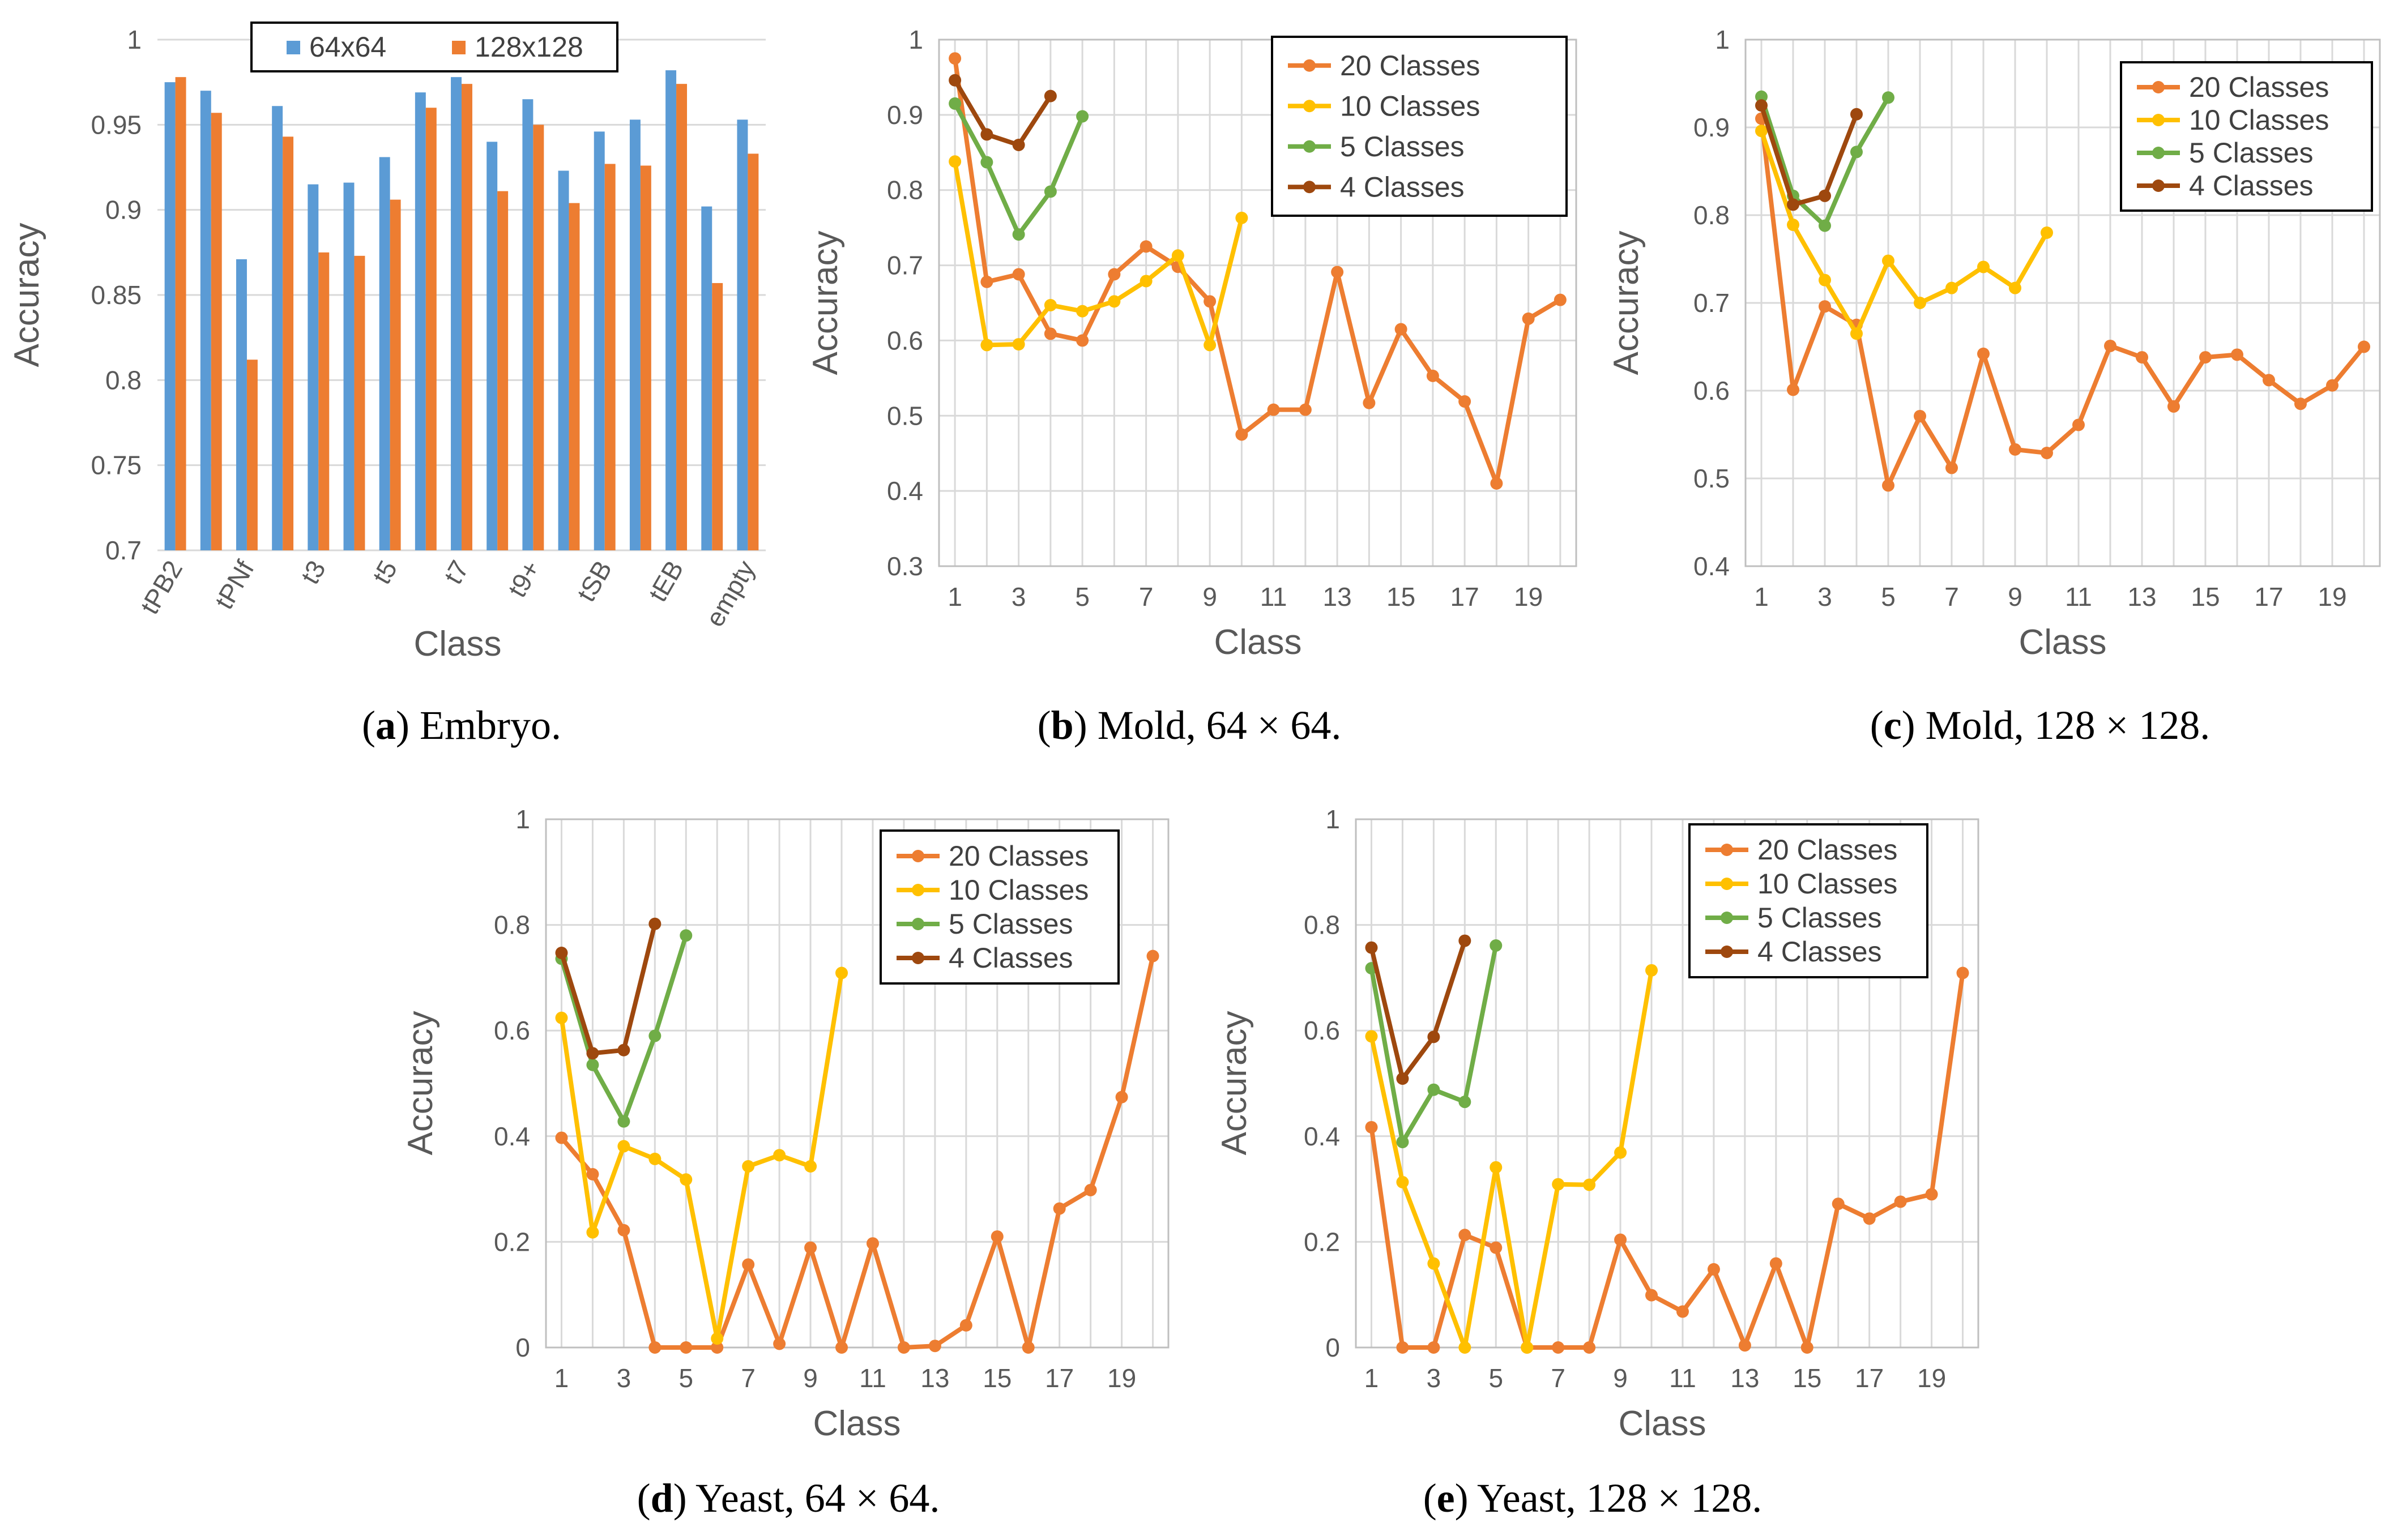 This screenshot has width=2394, height=1540. Describe the element at coordinates (2142, 596) in the screenshot. I see `x-tick-label: 13` at that location.